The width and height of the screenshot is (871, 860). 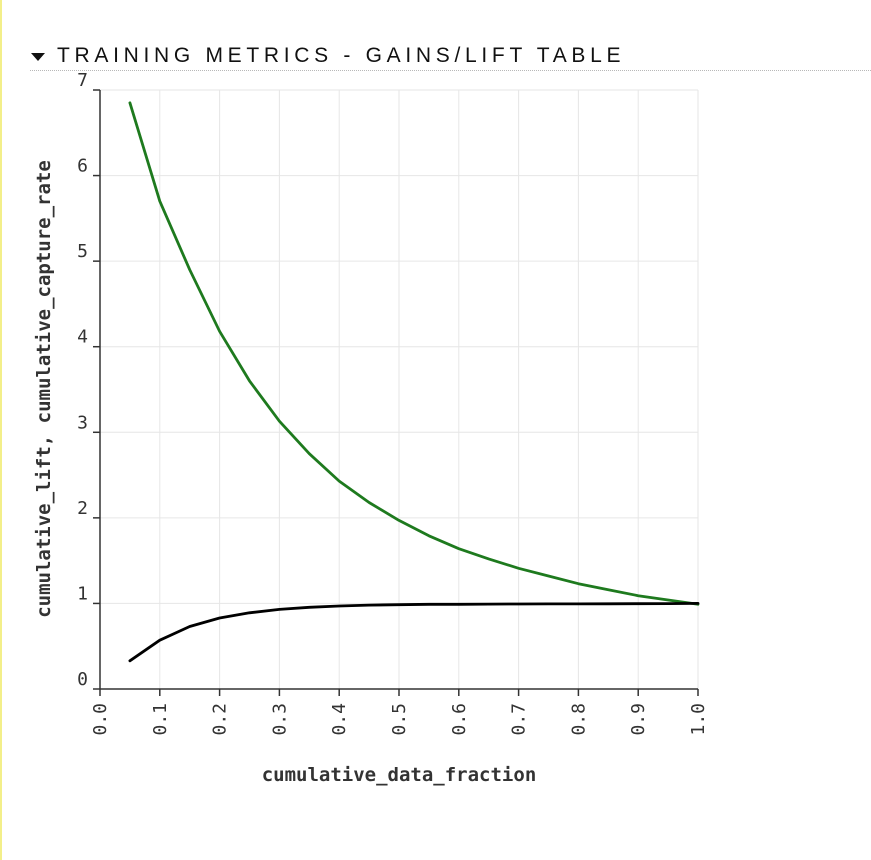 What do you see at coordinates (44, 389) in the screenshot?
I see `y-axis-title: cumulative_lift, cumulative_capture_rate` at bounding box center [44, 389].